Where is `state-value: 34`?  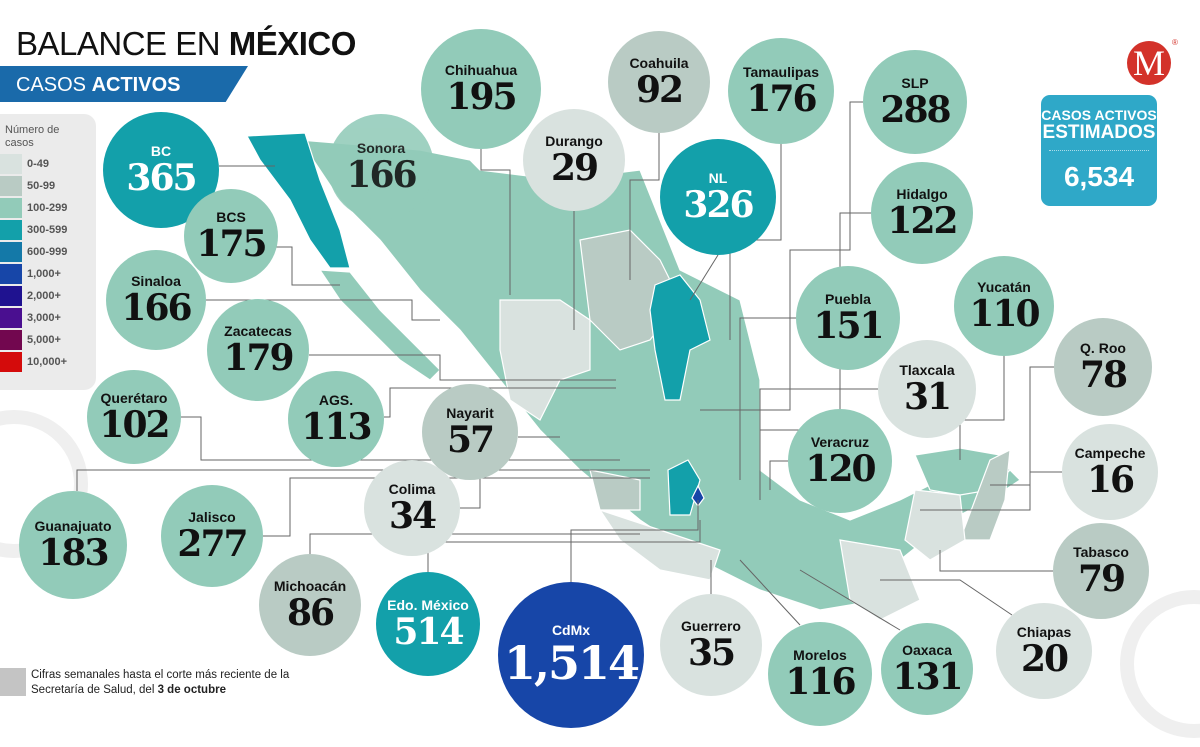 state-value: 34 is located at coordinates (412, 516).